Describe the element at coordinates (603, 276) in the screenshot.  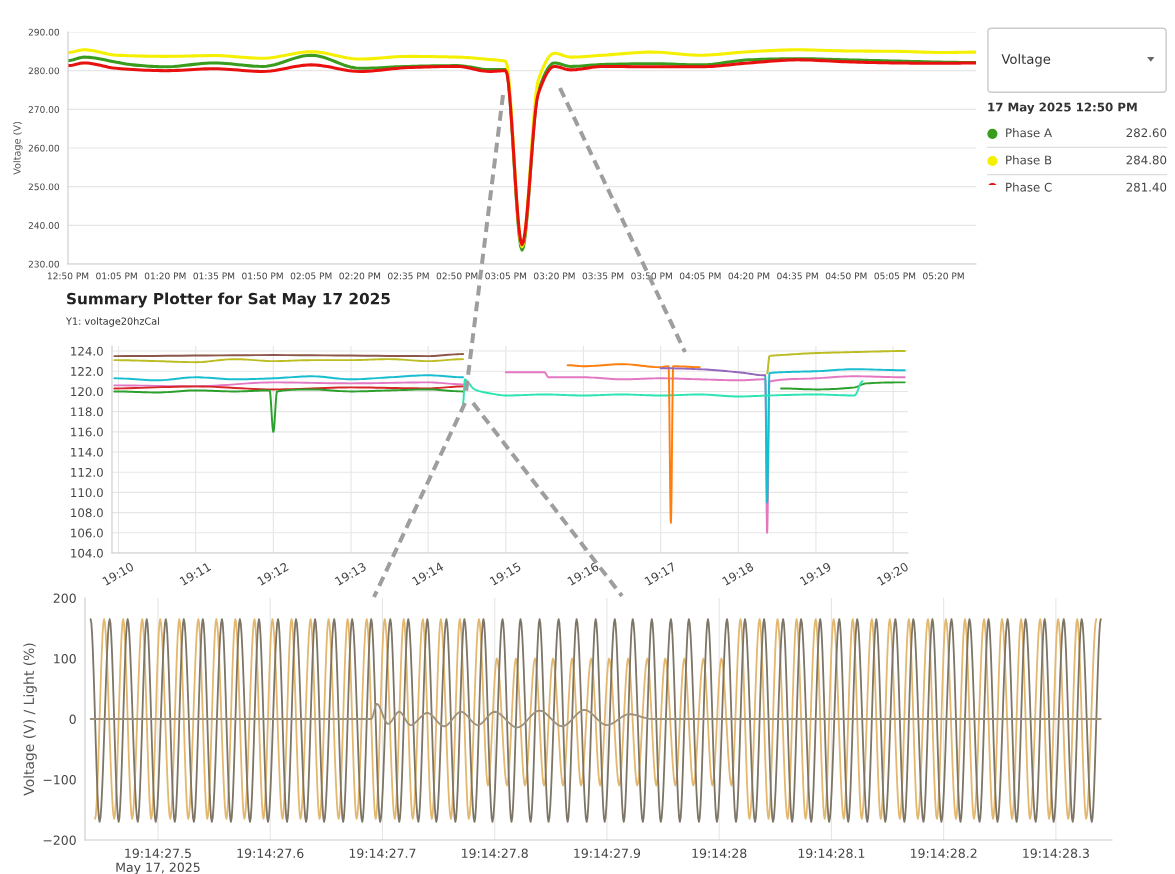
I see `x-tick-label: 03:35 PM` at that location.